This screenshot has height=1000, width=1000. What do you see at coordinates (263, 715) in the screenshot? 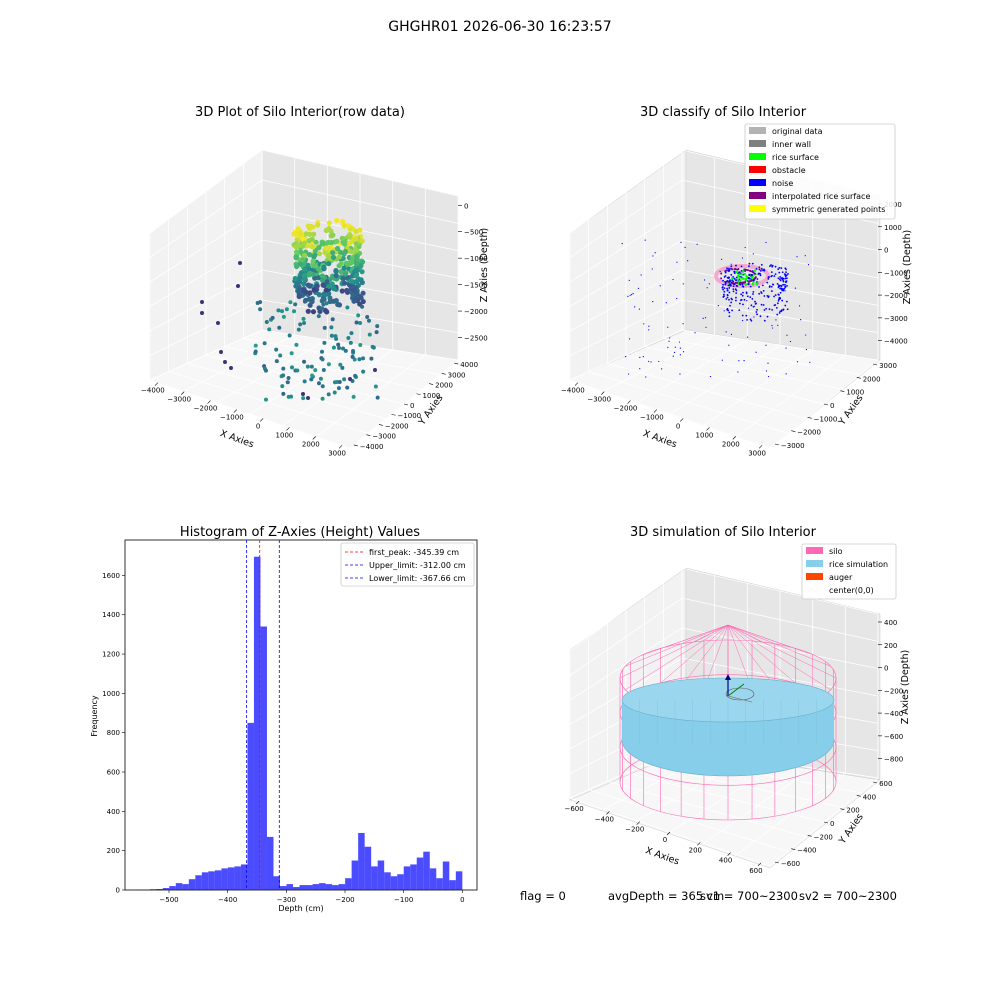
I see `hist-vlines` at bounding box center [263, 715].